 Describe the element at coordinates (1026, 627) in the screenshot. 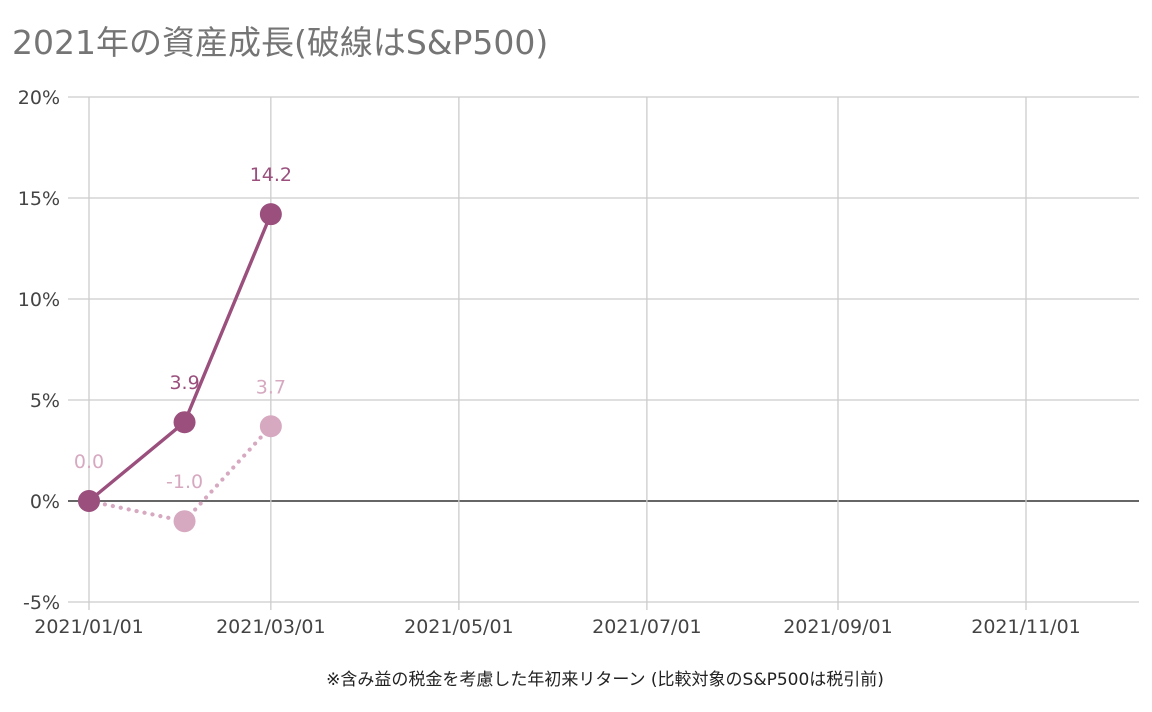

I see `x-tick-label: 2021/11/01` at that location.